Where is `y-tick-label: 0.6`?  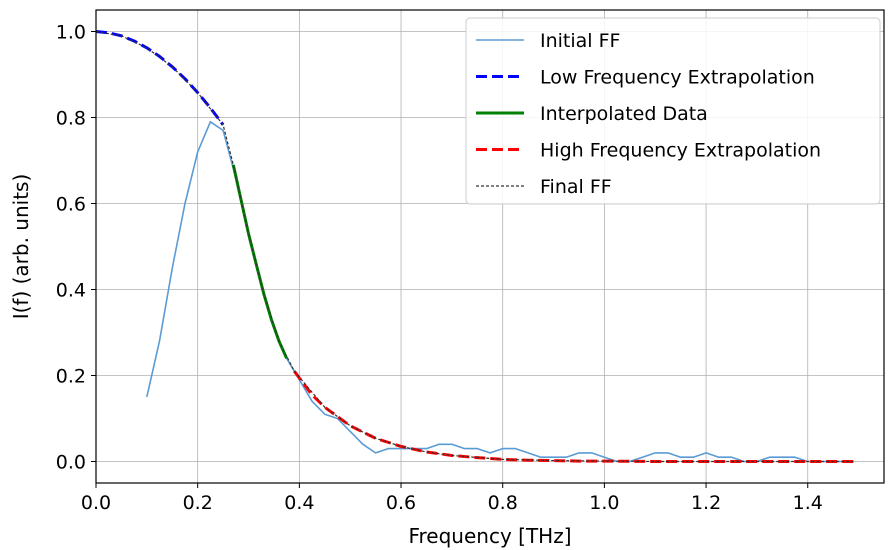
y-tick-label: 0.6 is located at coordinates (71, 205).